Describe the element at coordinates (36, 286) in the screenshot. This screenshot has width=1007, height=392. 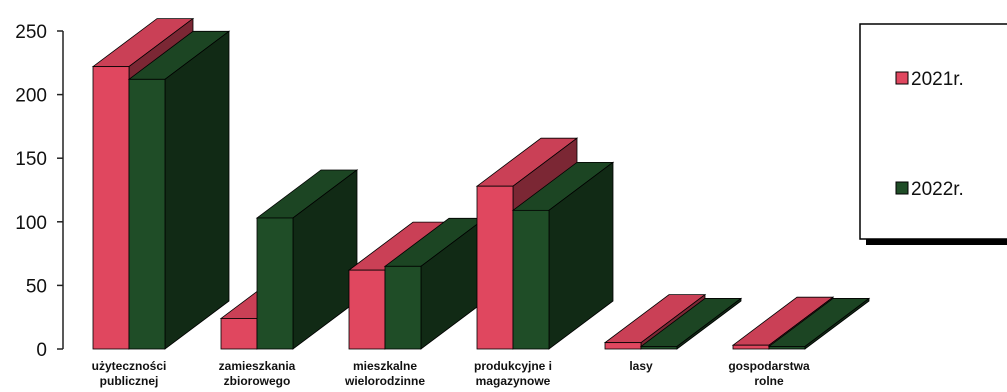
I see `y-tick-label: 50` at that location.